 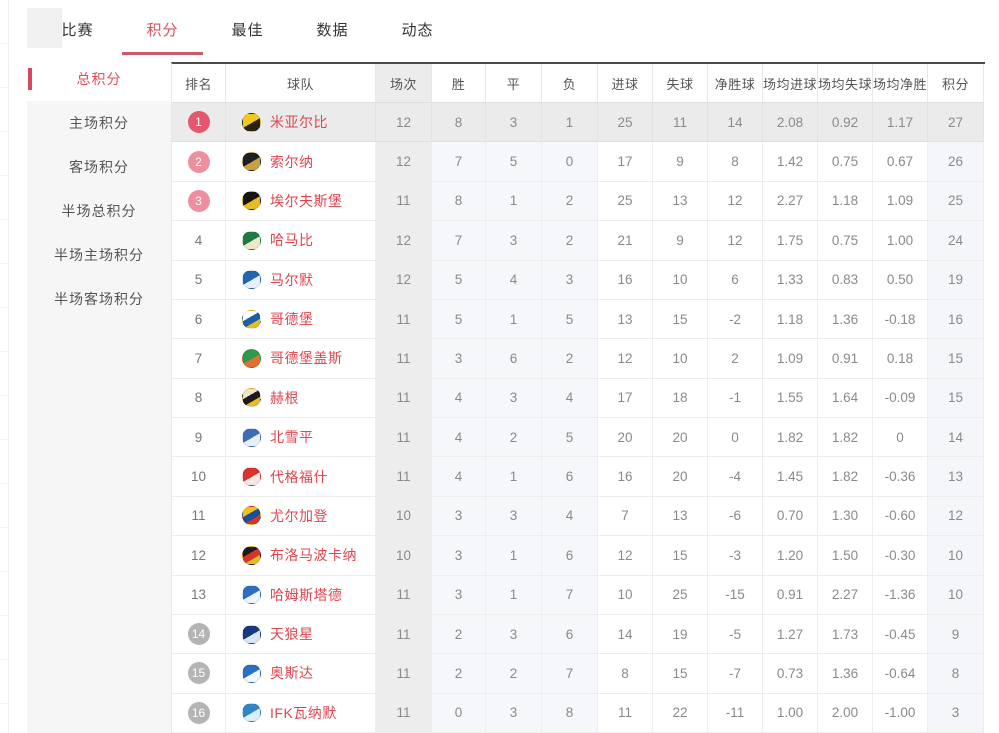 I want to click on cell-avg-goals-for: 0.70, so click(x=790, y=516).